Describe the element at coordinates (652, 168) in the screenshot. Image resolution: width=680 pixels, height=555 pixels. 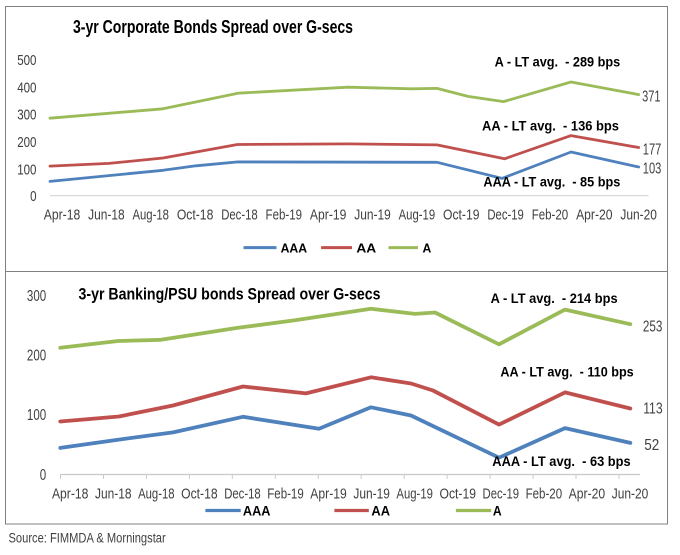
I see `svg-text: 103` at that location.